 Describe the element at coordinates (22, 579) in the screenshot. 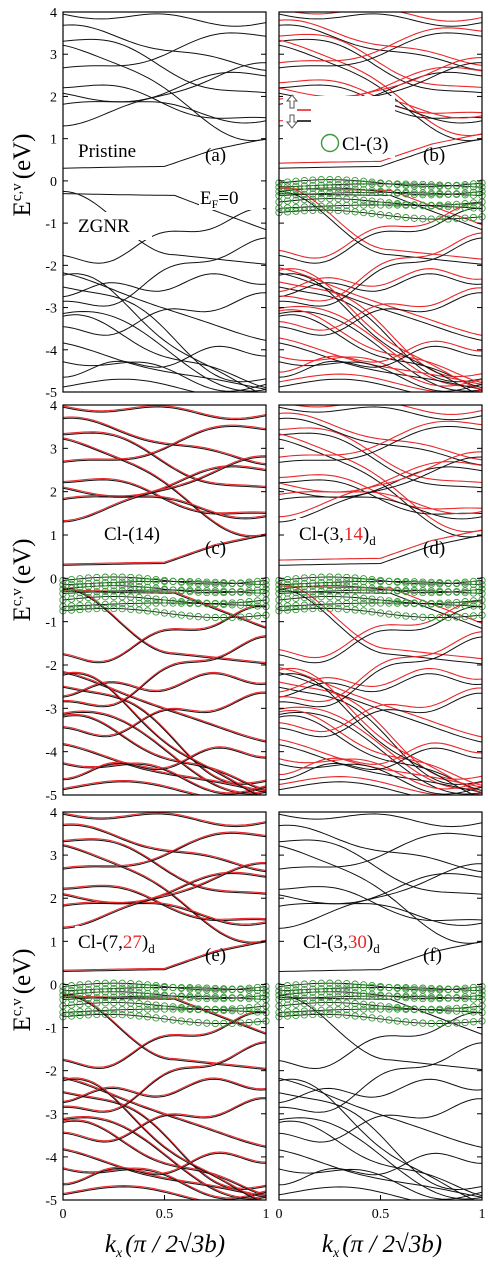

I see `y-axis-label-row2: Ec,v(eV)` at that location.